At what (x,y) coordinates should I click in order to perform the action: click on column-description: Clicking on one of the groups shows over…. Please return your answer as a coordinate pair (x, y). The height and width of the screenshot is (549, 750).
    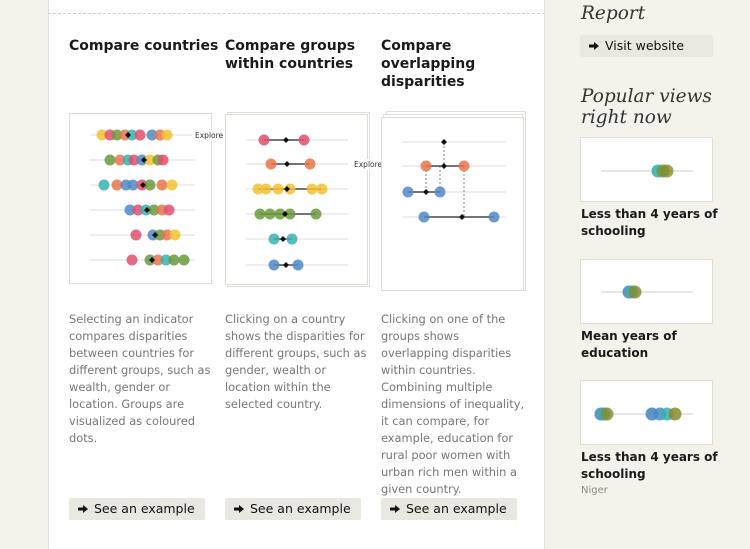
    Looking at the image, I should click on (453, 404).